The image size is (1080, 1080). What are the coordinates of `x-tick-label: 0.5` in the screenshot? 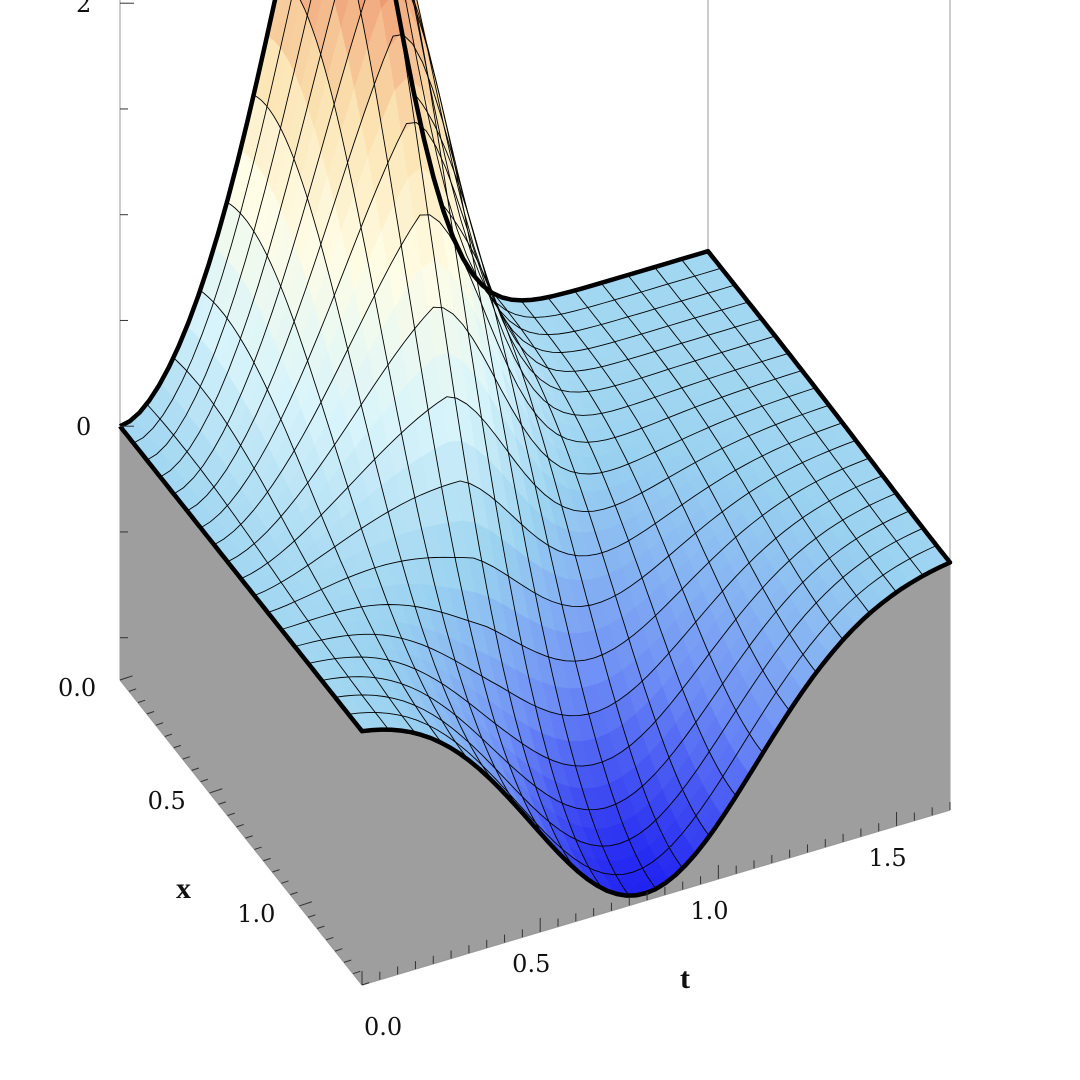 It's located at (167, 801).